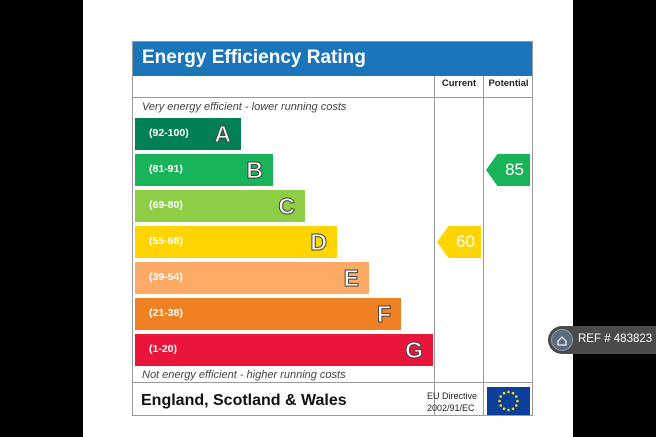 This screenshot has width=656, height=437. I want to click on eu-directive-code: 2002/91/EC, so click(451, 408).